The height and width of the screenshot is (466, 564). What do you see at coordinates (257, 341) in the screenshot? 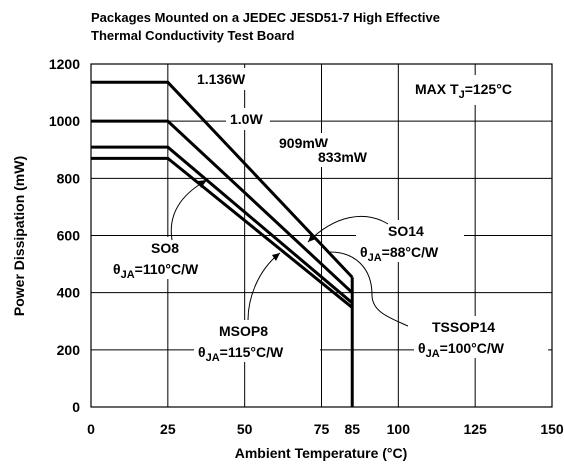
I see `msop8-label-bg` at bounding box center [257, 341].